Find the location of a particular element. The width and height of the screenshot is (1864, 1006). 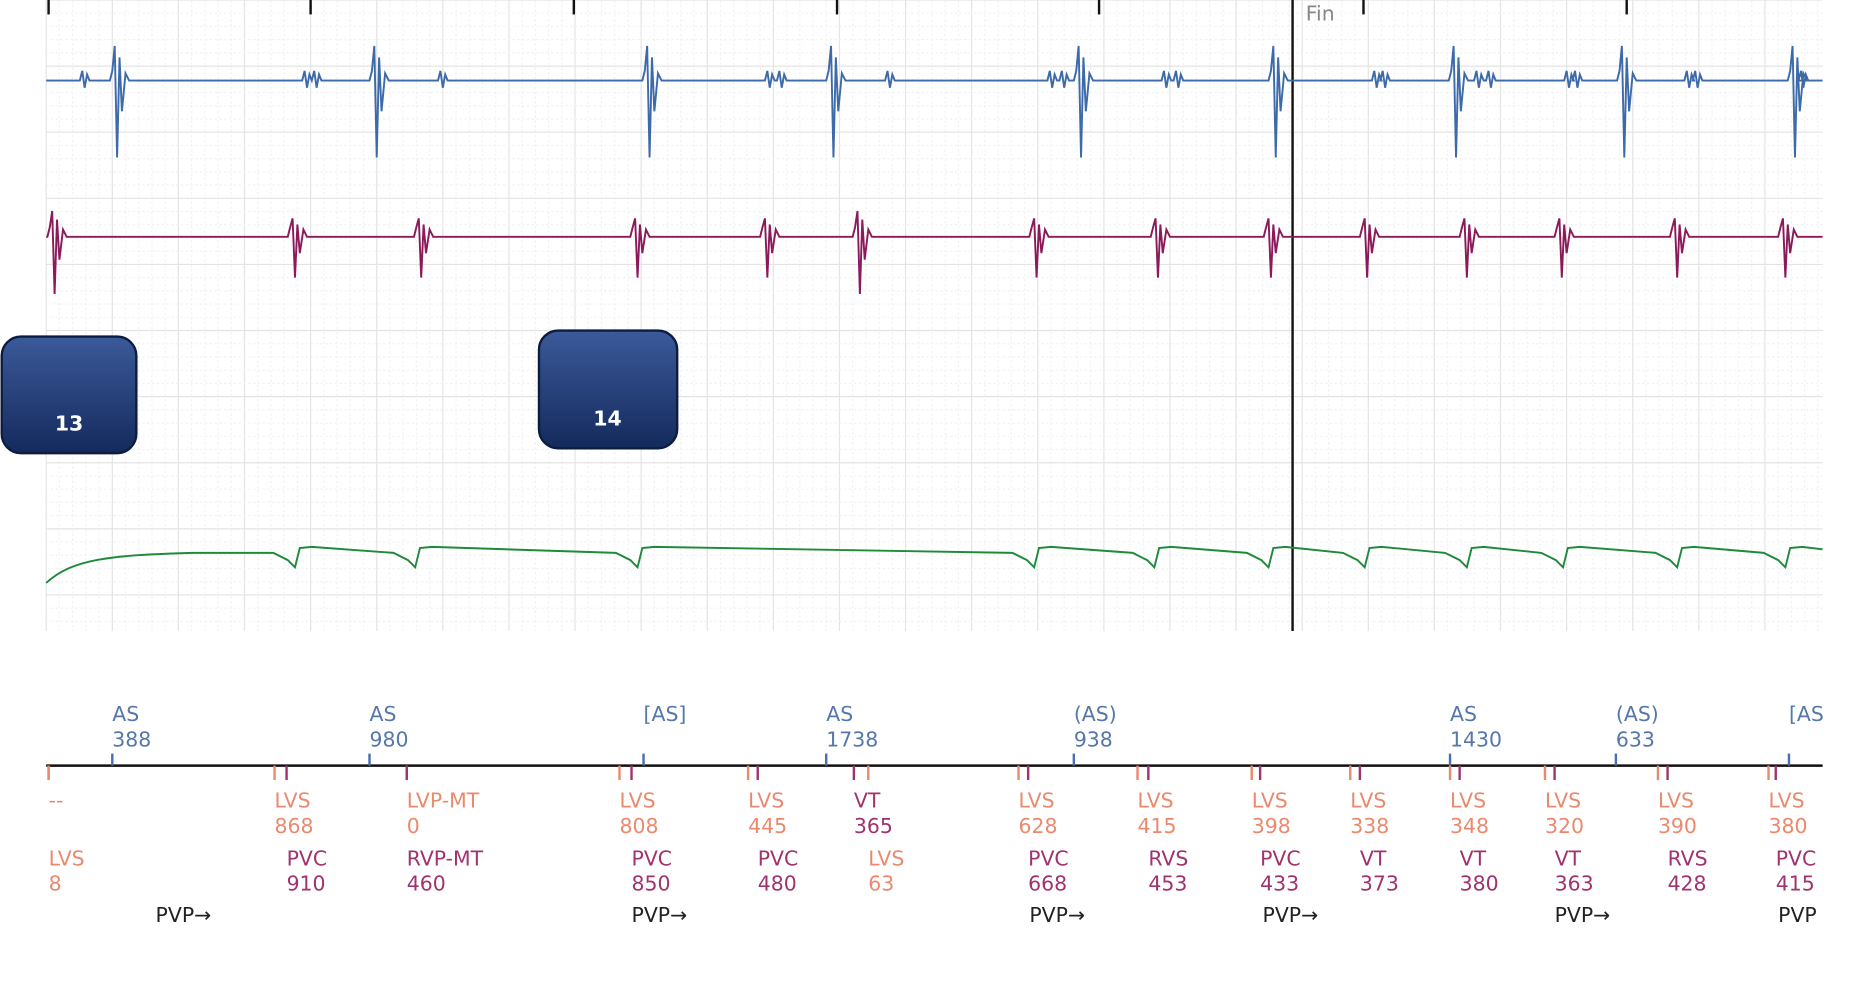

ventricular-interval: 808 is located at coordinates (639, 826).